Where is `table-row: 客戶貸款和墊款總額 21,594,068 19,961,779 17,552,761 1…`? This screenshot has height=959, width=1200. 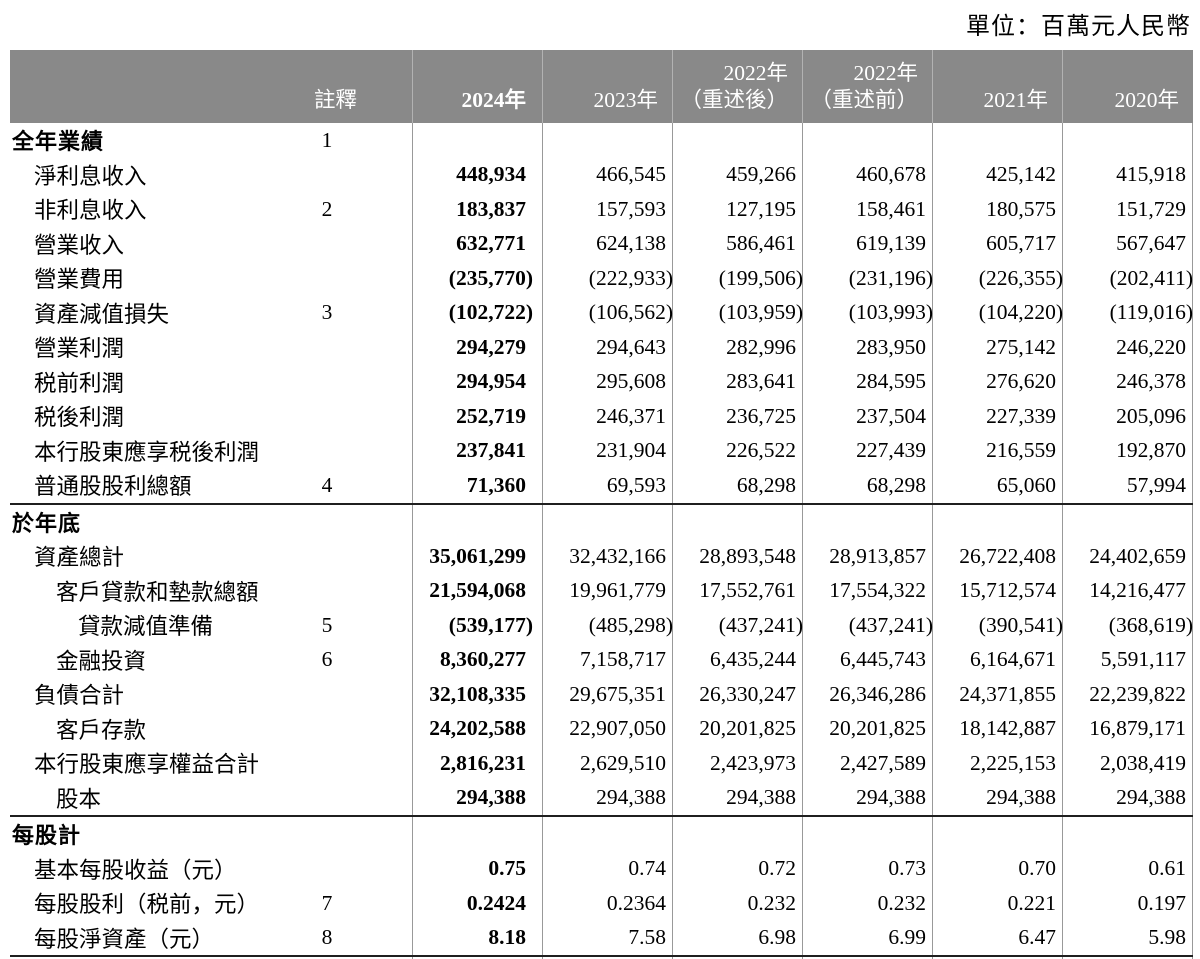 table-row: 客戶貸款和墊款總額 21,594,068 19,961,779 17,552,761 1… is located at coordinates (601, 590).